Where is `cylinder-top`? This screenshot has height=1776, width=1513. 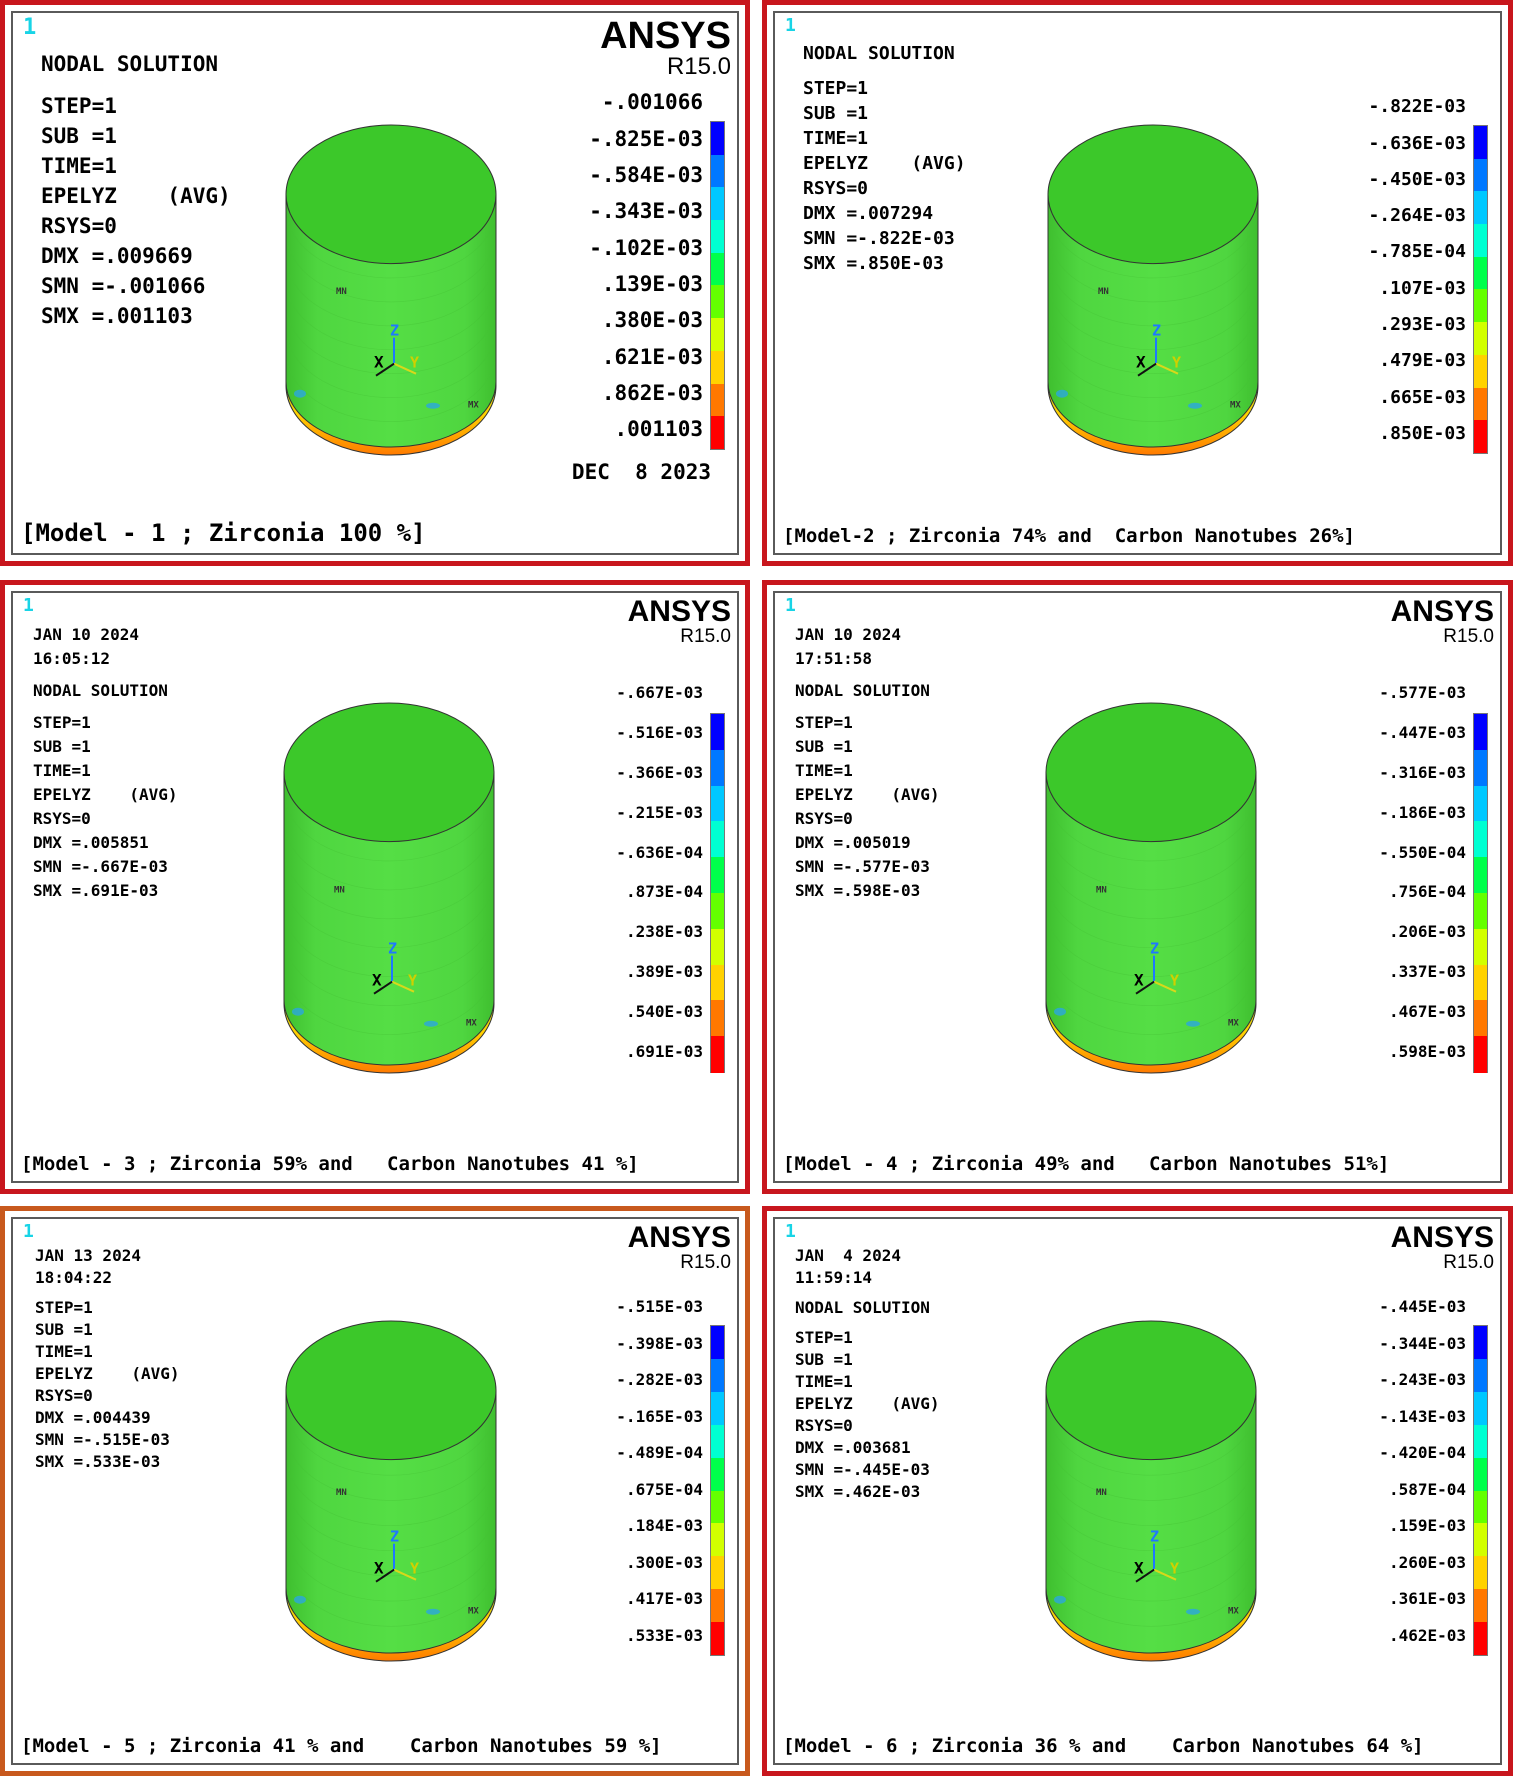 cylinder-top is located at coordinates (391, 194).